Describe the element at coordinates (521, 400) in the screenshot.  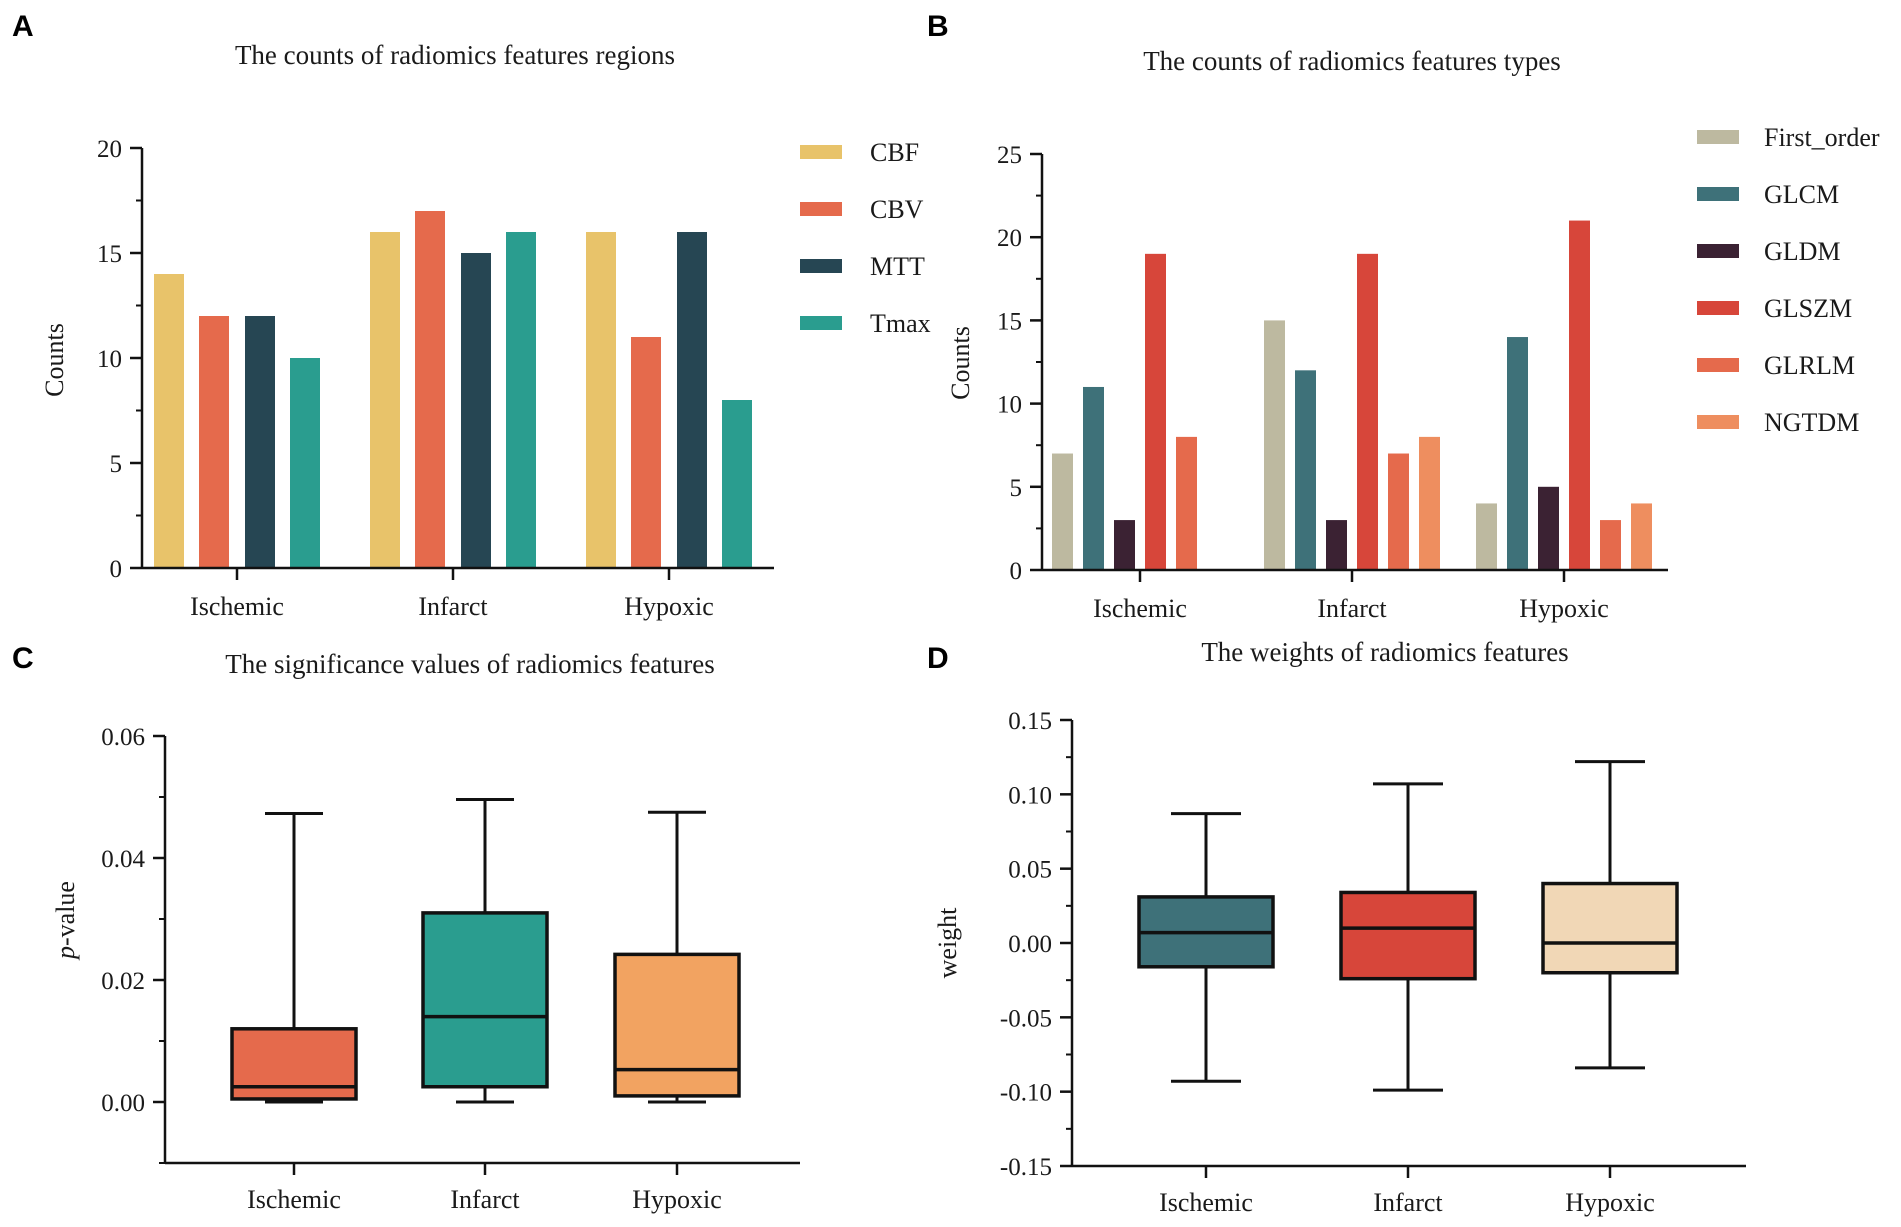
I see `panel-a-bar-tmax-infarct` at that location.